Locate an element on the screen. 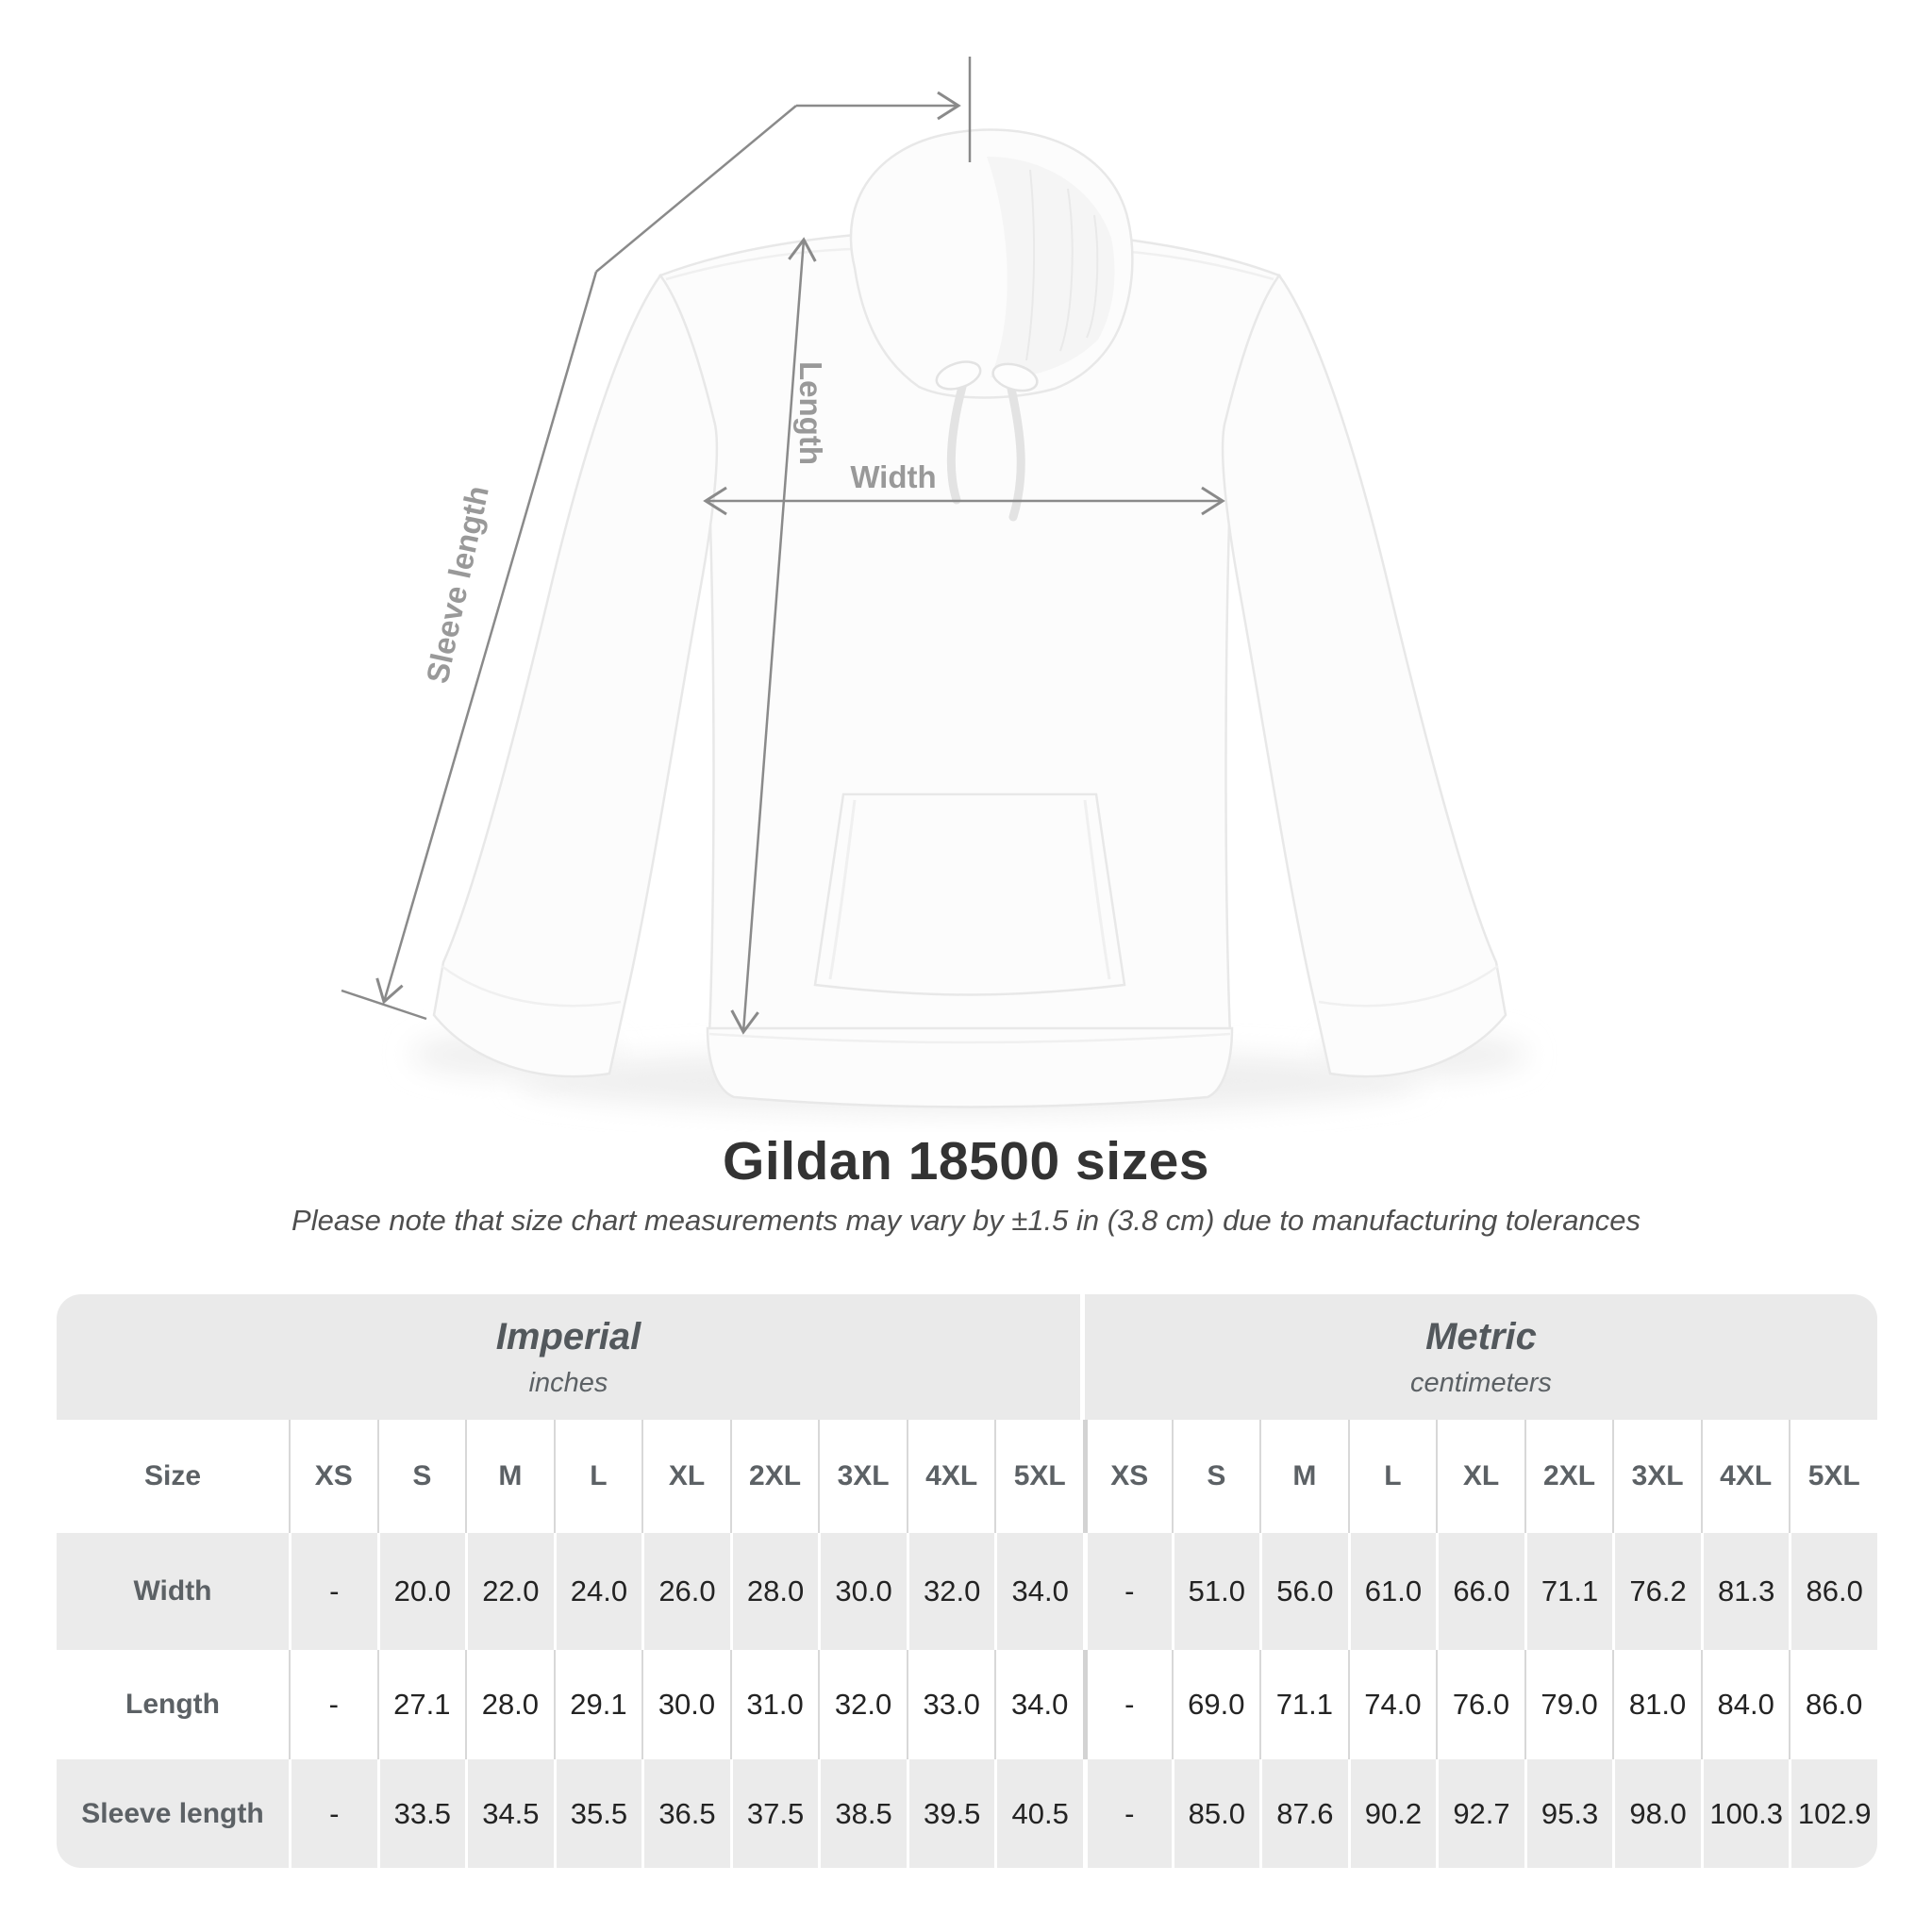  table-cell: 90.2 is located at coordinates (1392, 1814).